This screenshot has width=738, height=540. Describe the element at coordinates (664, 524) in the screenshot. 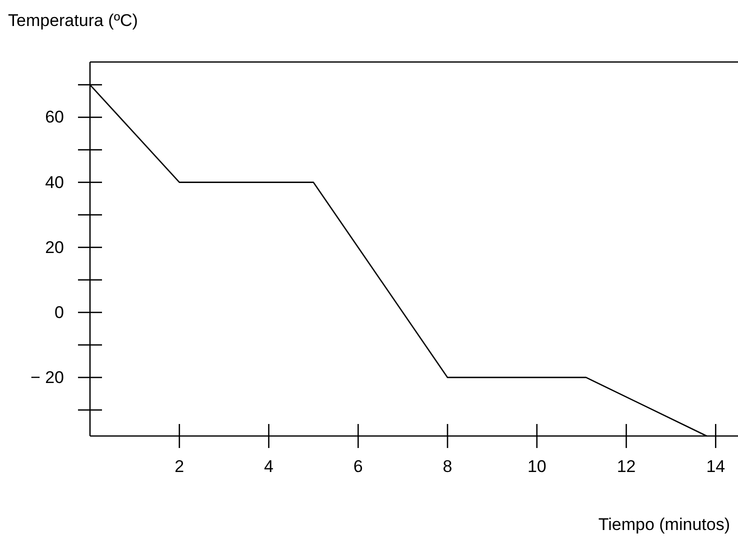

I see `x-axis-title: Tiempo (minutos)` at that location.